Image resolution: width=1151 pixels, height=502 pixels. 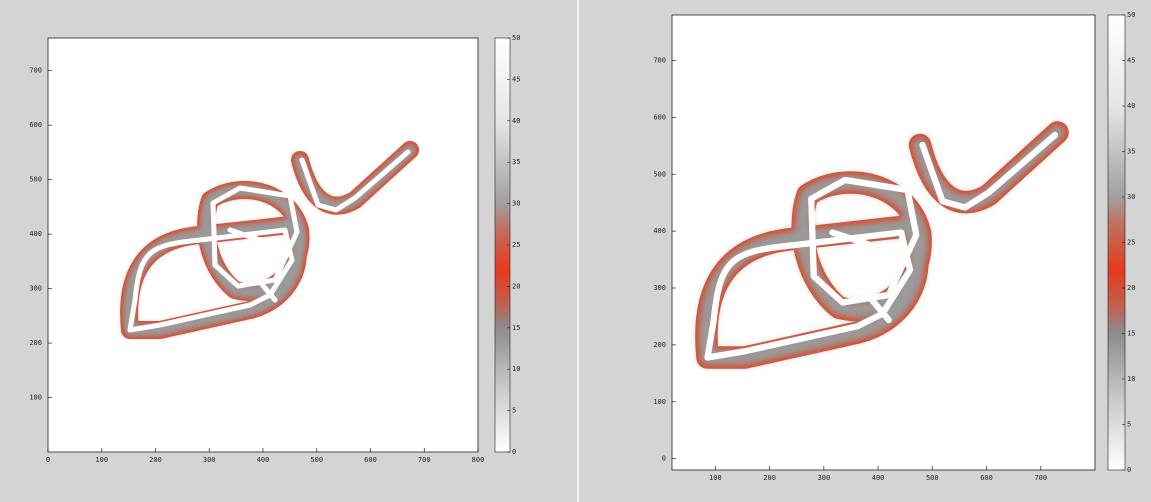 What do you see at coordinates (48, 460) in the screenshot?
I see `x-tick-label: 0` at bounding box center [48, 460].